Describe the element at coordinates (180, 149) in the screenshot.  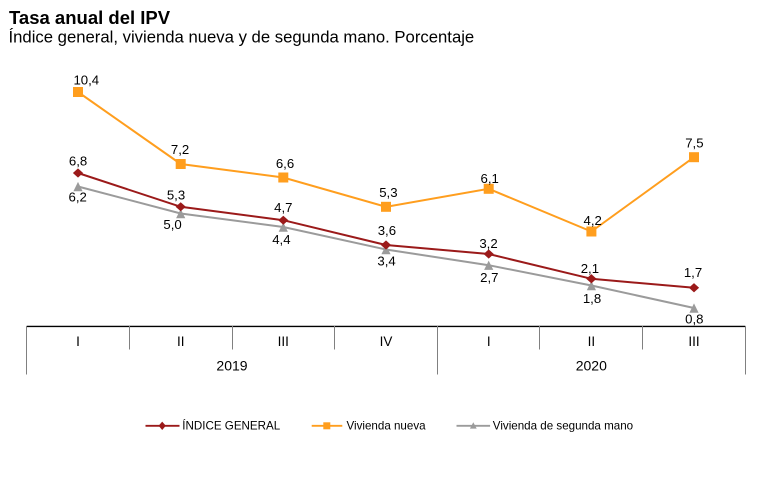
I see `svg-text: 7,2` at that location.